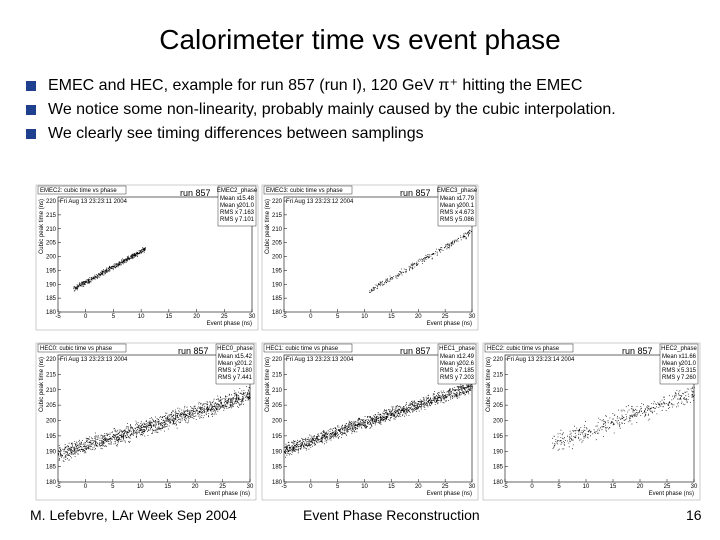 This screenshot has width=720, height=540. What do you see at coordinates (613, 487) in the screenshot?
I see `x-tick-label: 15` at bounding box center [613, 487].